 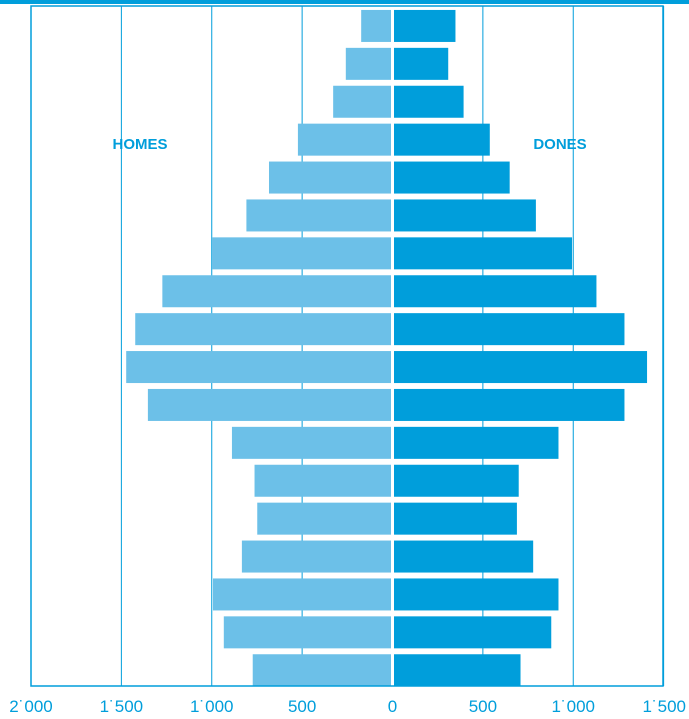 What do you see at coordinates (559, 144) in the screenshot?
I see `legend-label-dones: DONES` at bounding box center [559, 144].